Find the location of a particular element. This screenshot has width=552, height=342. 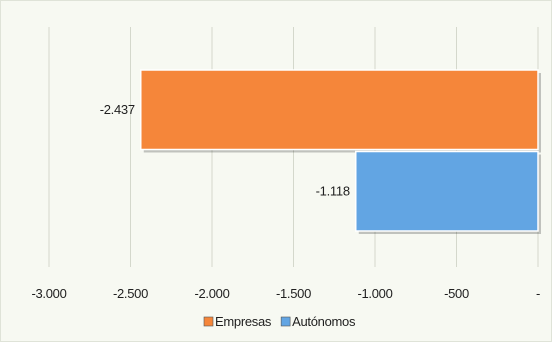

x-tick-label-2: -2.000 is located at coordinates (211, 293).